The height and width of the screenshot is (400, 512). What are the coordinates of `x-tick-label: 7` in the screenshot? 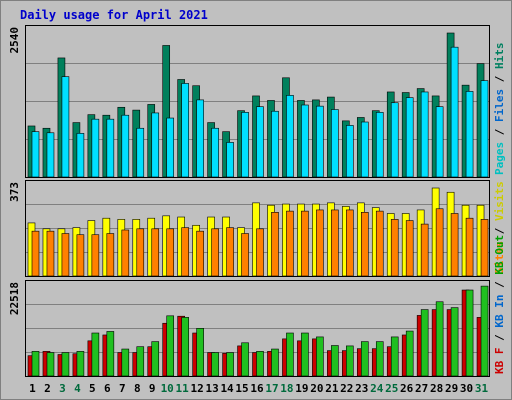 It's located at (122, 388).